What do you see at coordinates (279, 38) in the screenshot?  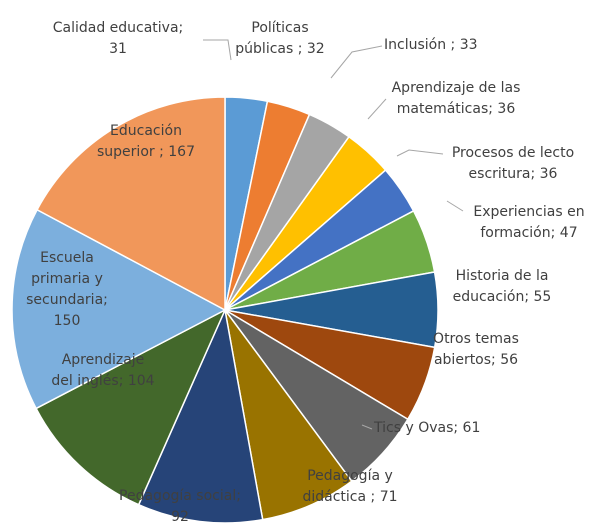 I see `data-label: Políticas públicas ; 32` at bounding box center [279, 38].